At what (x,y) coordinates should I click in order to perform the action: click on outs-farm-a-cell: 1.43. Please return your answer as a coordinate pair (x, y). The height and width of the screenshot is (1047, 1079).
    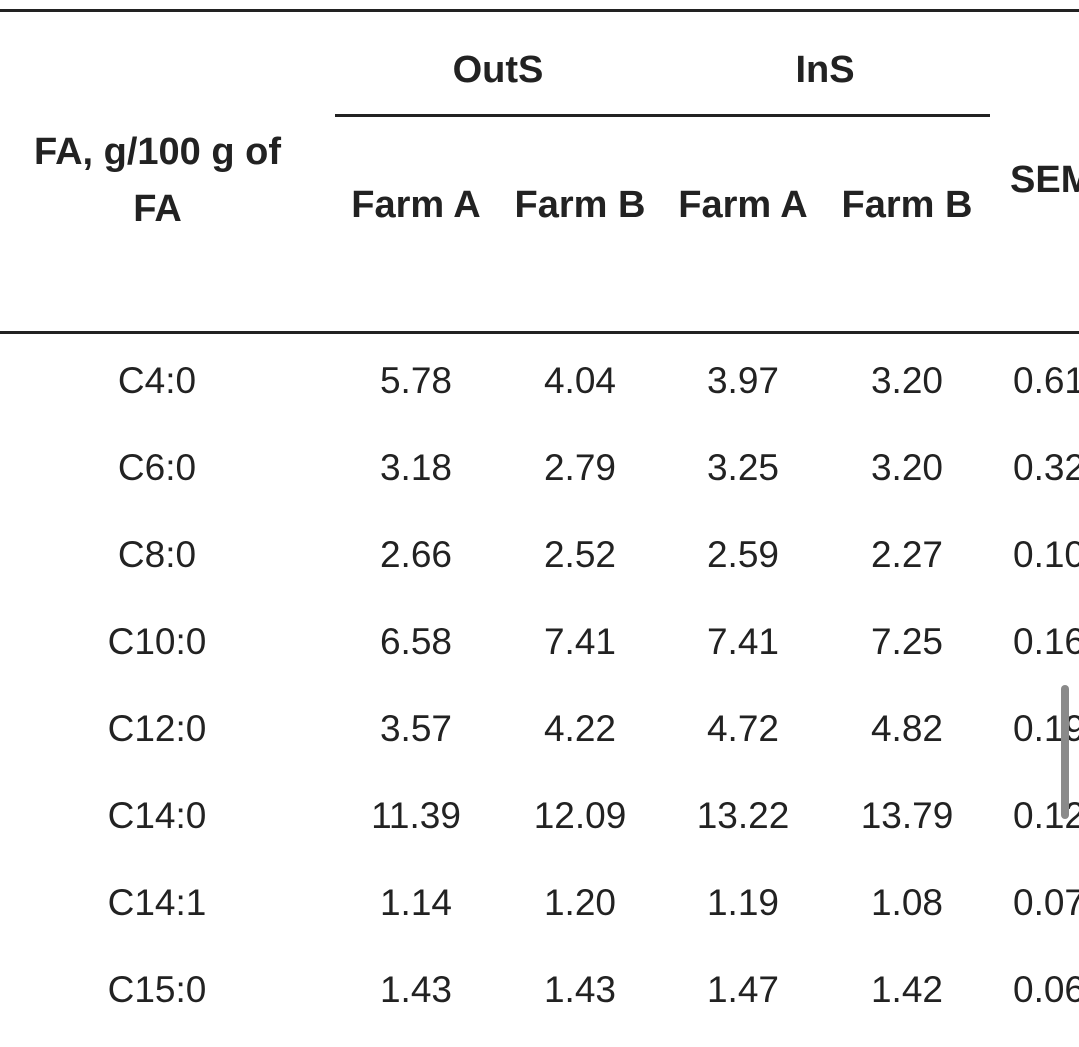
    Looking at the image, I should click on (415, 989).